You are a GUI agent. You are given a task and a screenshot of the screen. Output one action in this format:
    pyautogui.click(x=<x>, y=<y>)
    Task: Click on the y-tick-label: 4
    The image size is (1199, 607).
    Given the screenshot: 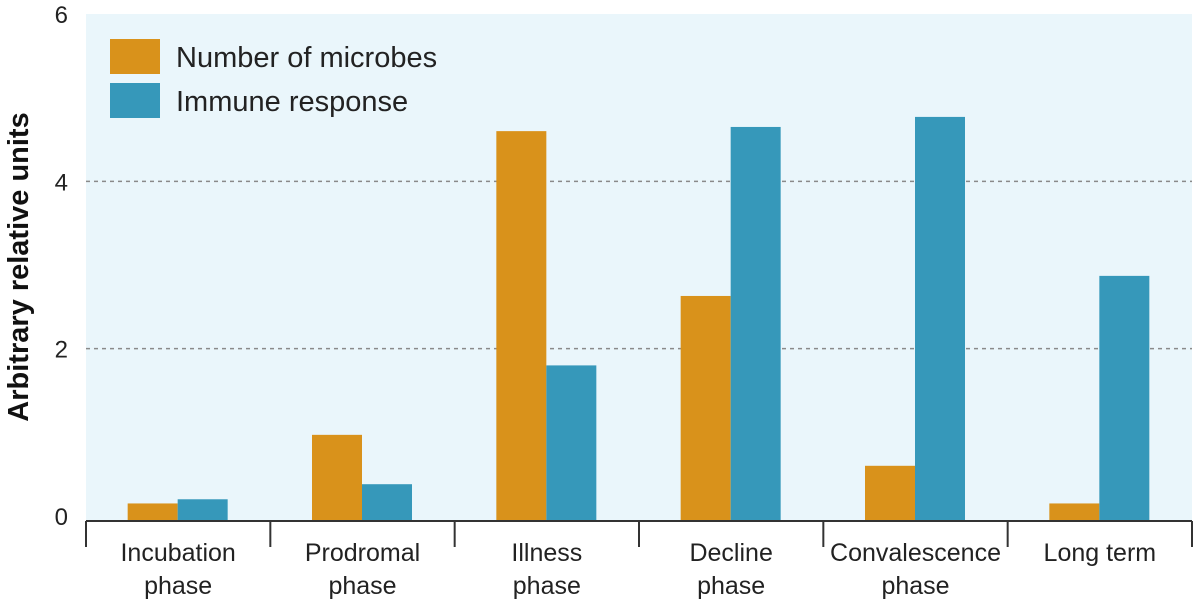 What is the action you would take?
    pyautogui.click(x=61, y=182)
    